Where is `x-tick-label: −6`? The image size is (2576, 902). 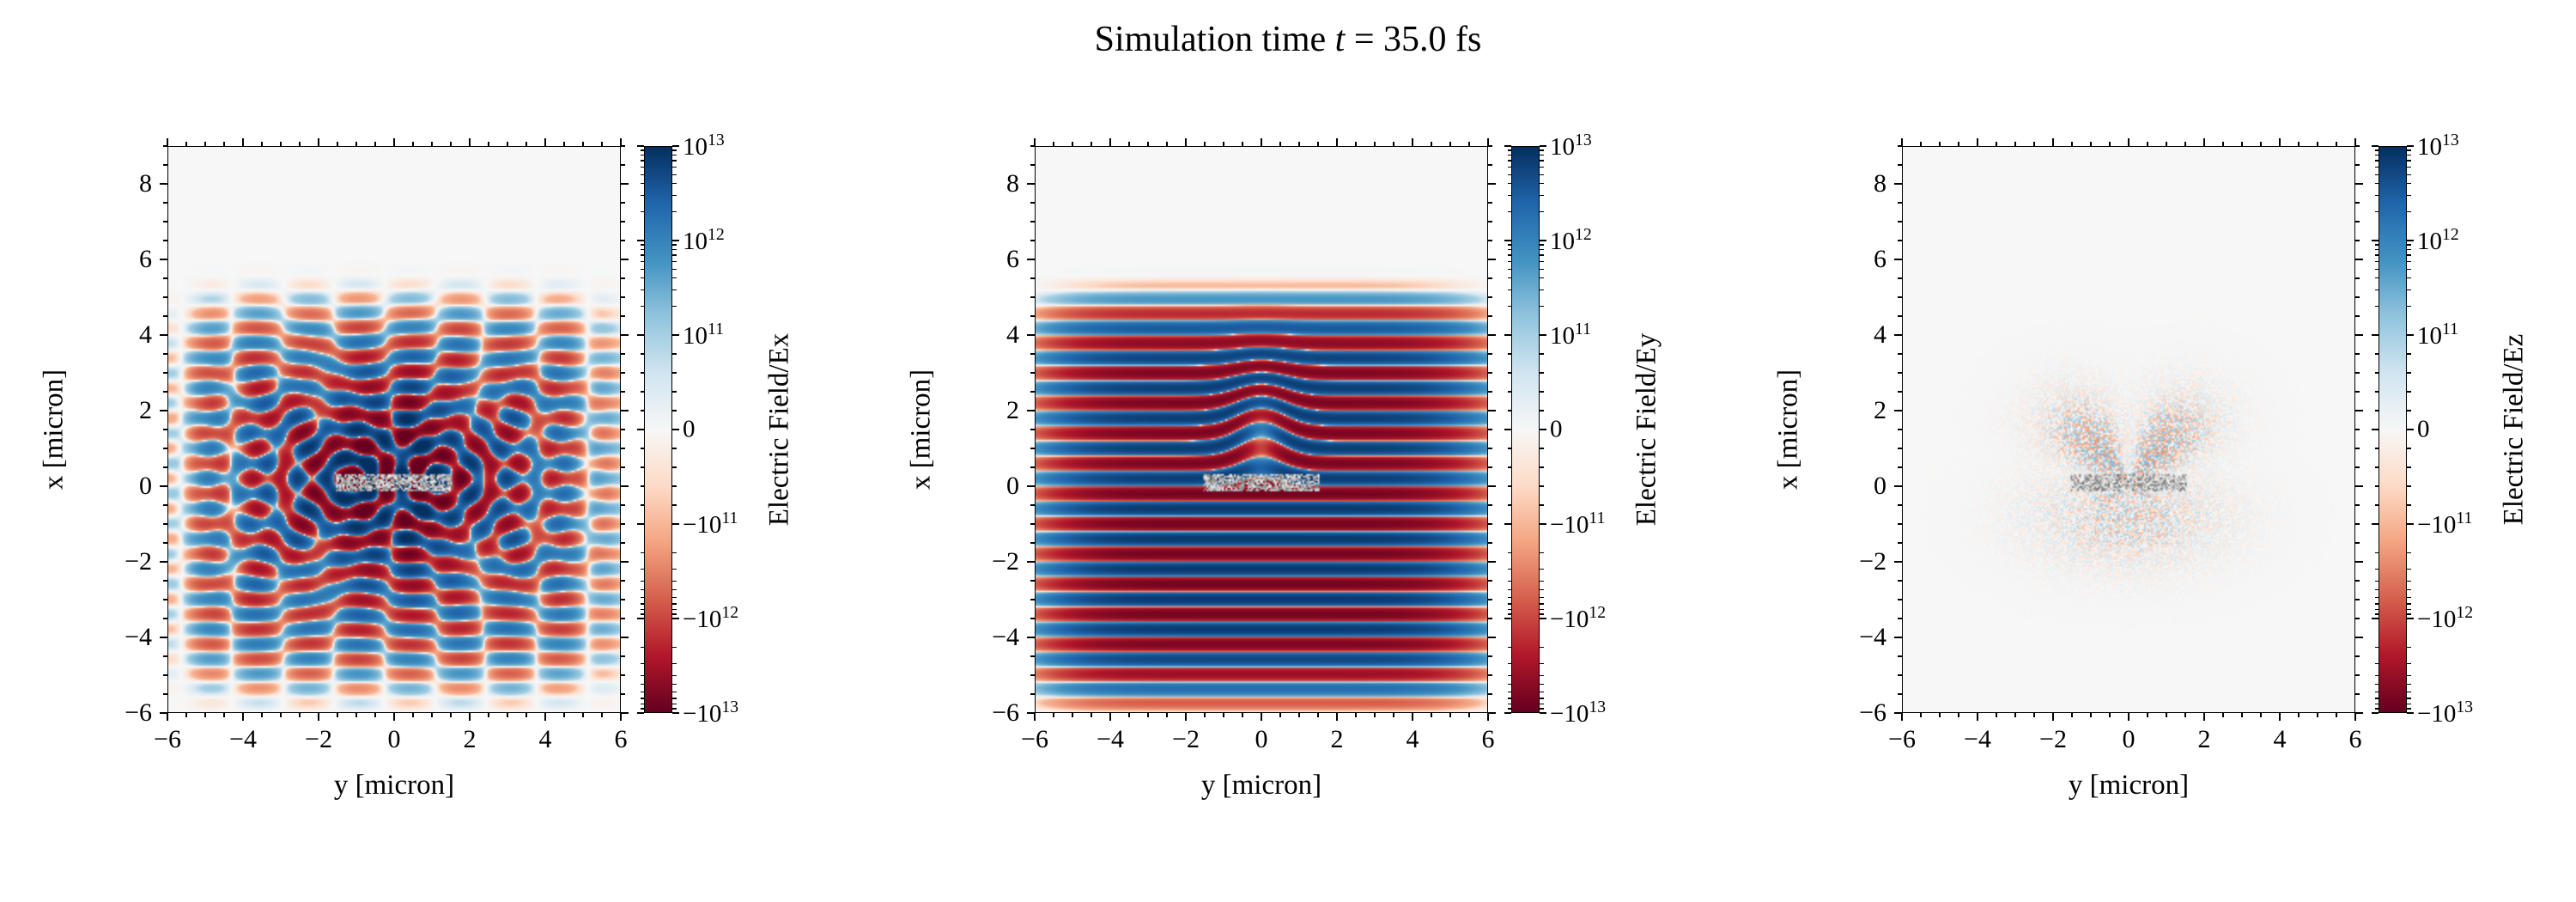
x-tick-label: −6 is located at coordinates (1902, 739).